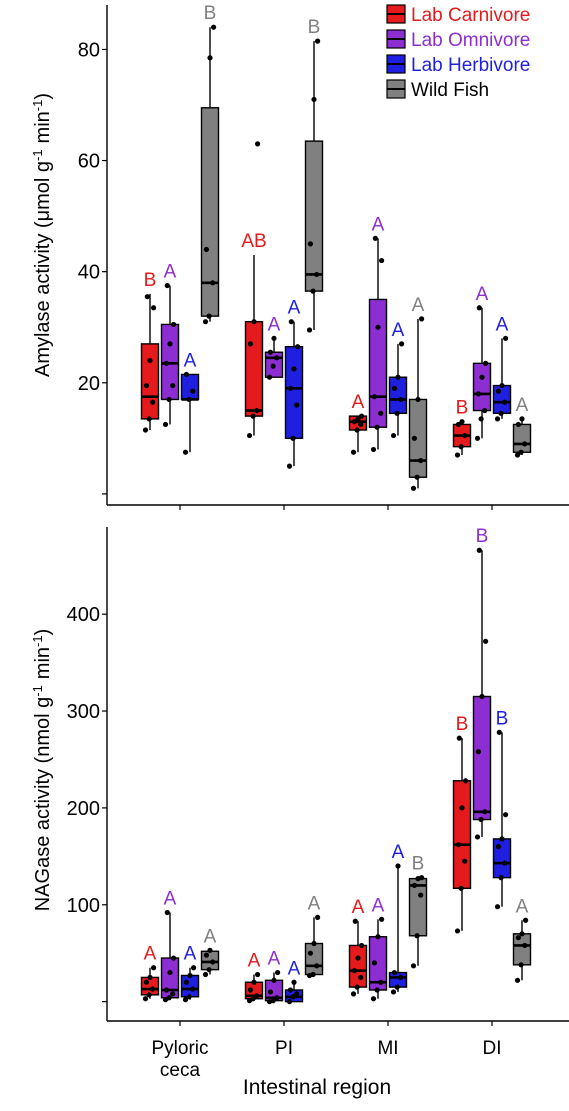 This screenshot has width=569, height=1111. Describe the element at coordinates (43, 269) in the screenshot. I see `amylase-y-label-main: Amylase activity (μmol g` at that location.